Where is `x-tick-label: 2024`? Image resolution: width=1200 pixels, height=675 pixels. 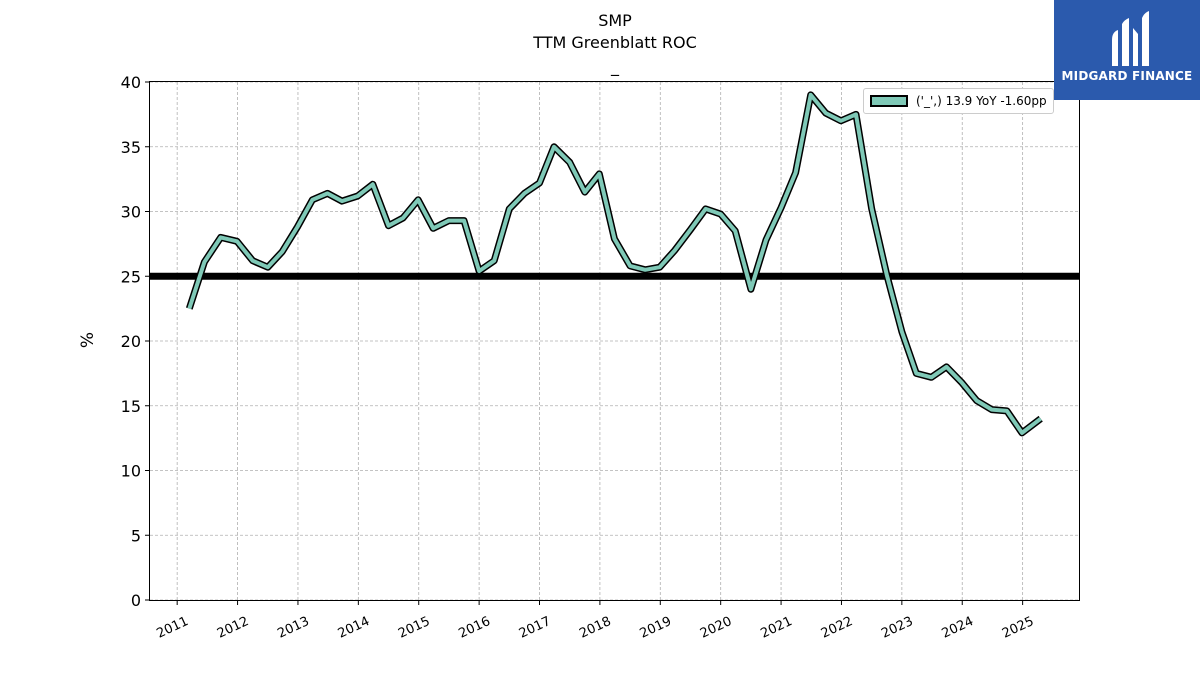 x-tick-label: 2024 is located at coordinates (958, 628).